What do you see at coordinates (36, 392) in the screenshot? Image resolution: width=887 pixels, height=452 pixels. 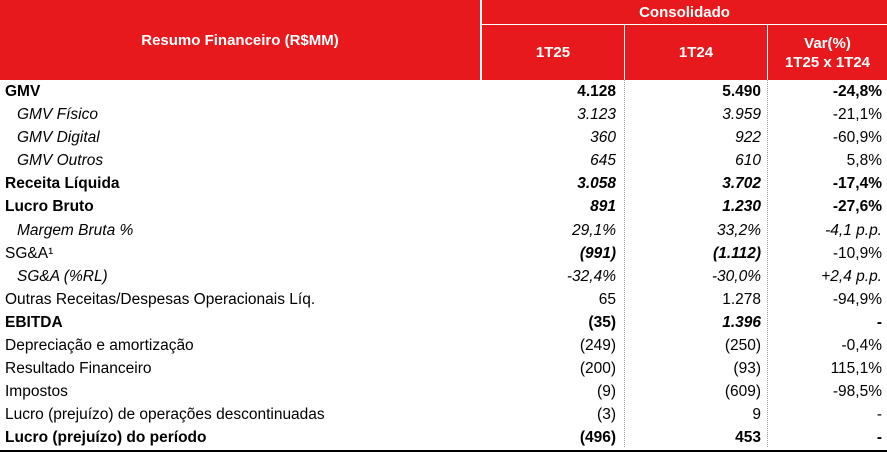 I see `row-label: Impostos` at bounding box center [36, 392].